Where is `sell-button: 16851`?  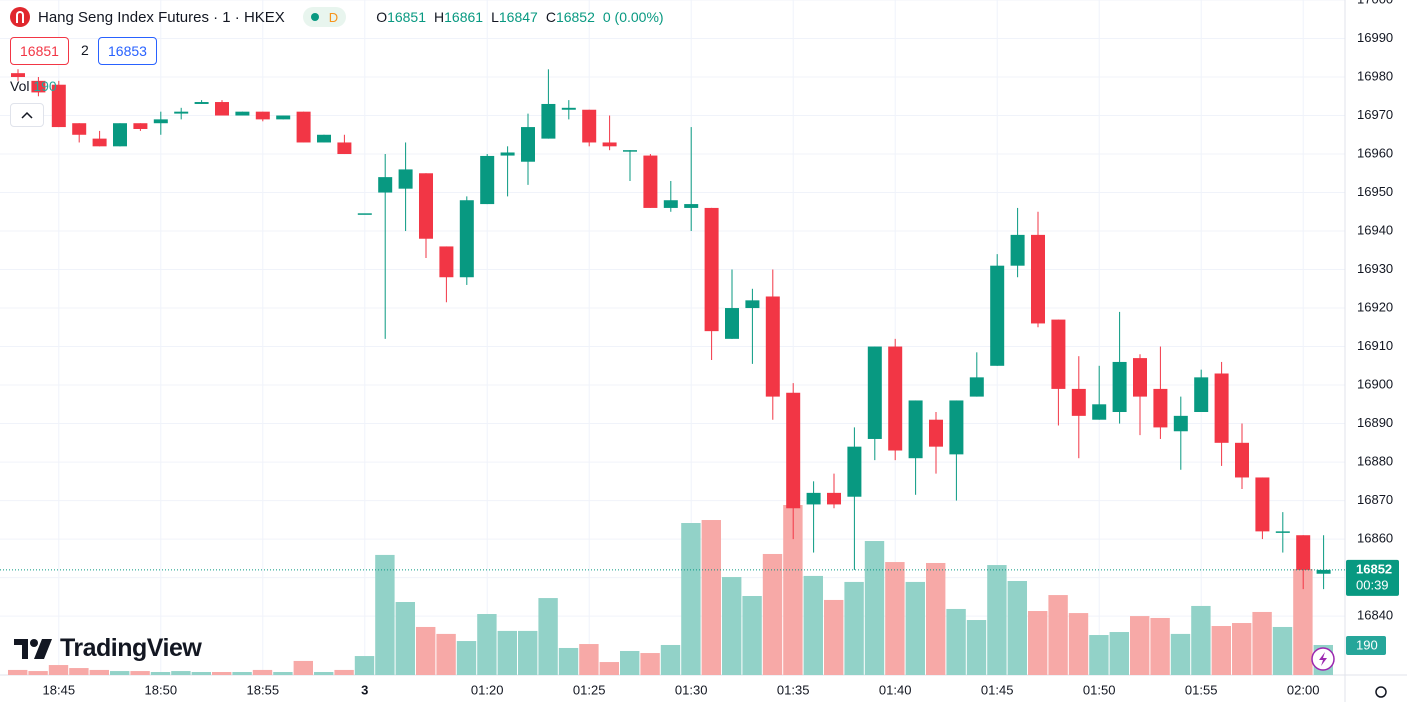
sell-button: 16851 is located at coordinates (39, 51).